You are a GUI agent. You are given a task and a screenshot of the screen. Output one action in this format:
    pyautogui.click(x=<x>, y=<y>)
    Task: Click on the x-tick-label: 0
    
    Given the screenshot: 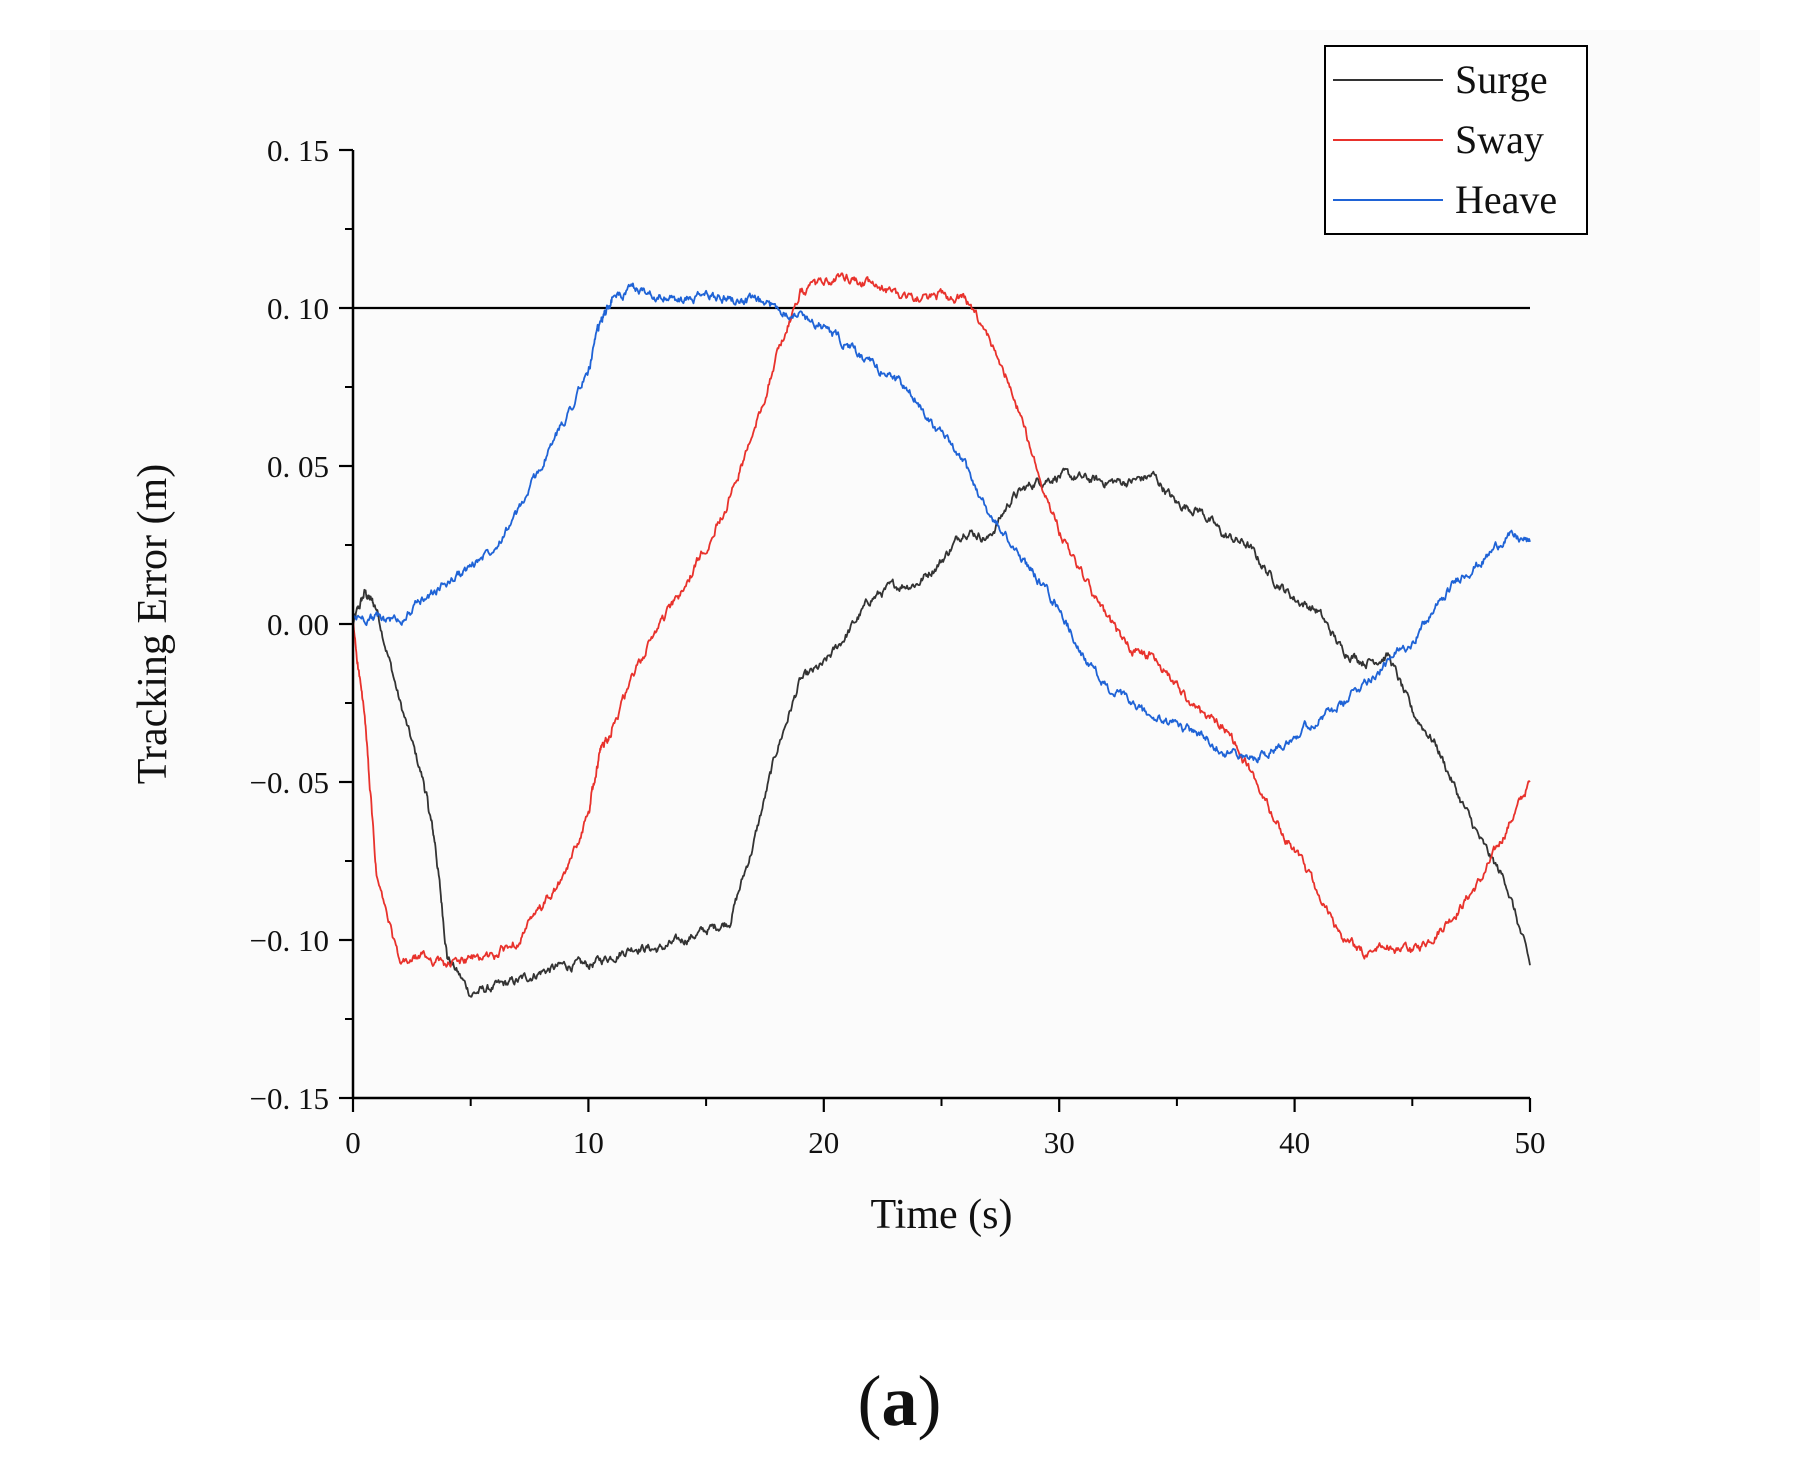 What is the action you would take?
    pyautogui.click(x=353, y=1142)
    